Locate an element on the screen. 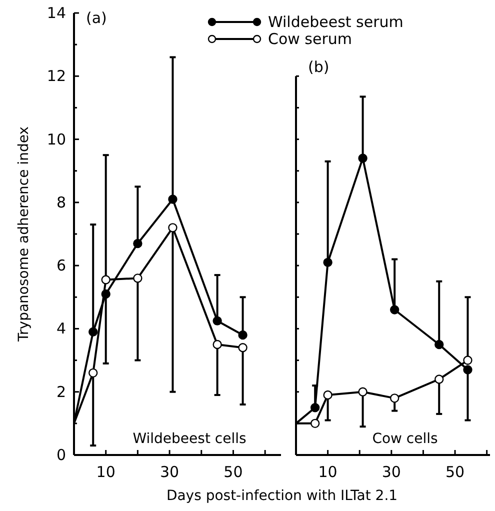 The width and height of the screenshot is (495, 511). chart-title: (a) is located at coordinates (96, 18).